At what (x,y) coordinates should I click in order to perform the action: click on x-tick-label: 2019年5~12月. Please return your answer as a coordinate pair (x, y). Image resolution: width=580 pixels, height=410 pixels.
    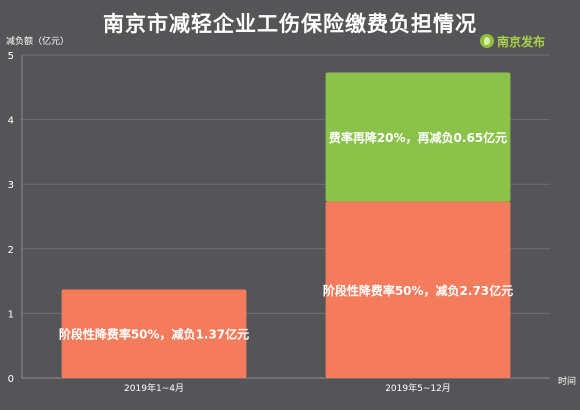
    Looking at the image, I should click on (418, 388).